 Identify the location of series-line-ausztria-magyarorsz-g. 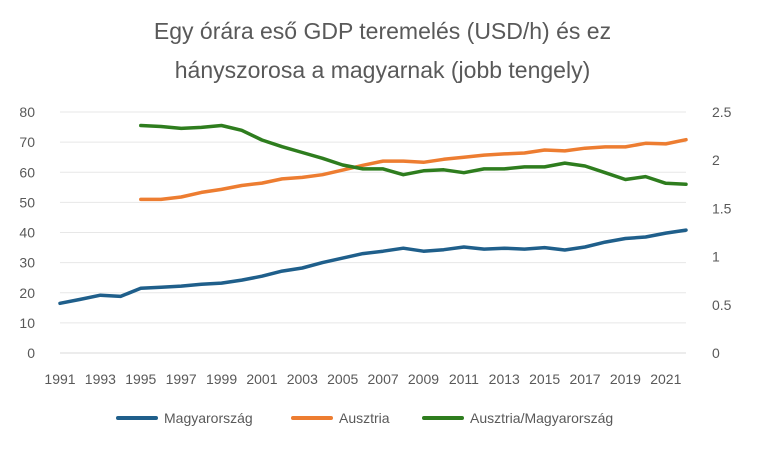
(413, 155).